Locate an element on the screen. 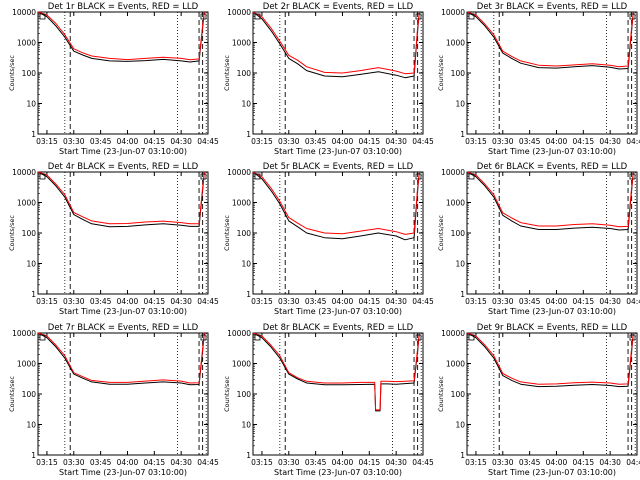  panel-title: Det 2r BLACK = Events, RED = LLD is located at coordinates (338, 7).